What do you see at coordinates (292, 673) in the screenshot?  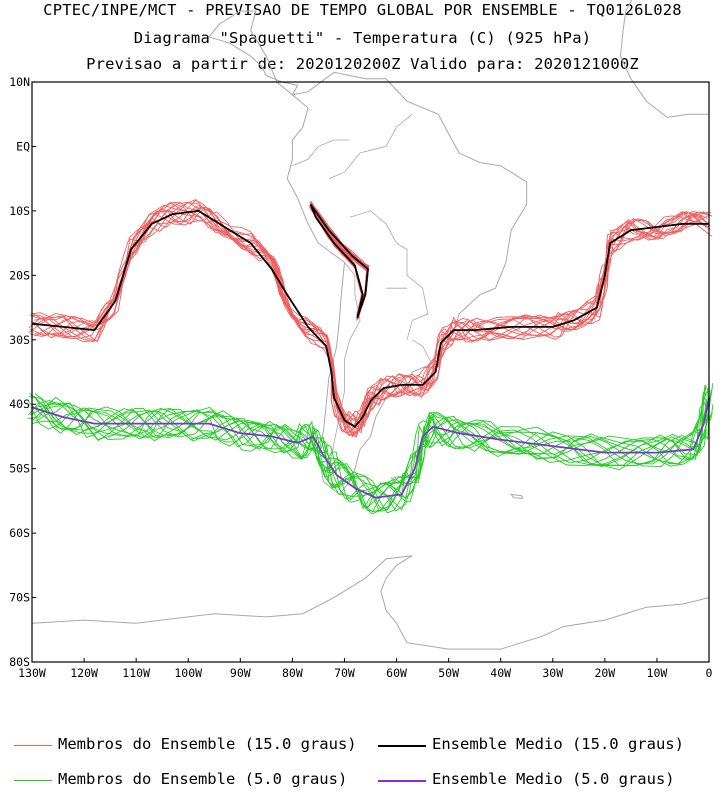 I see `x-tick-label: 80W` at bounding box center [292, 673].